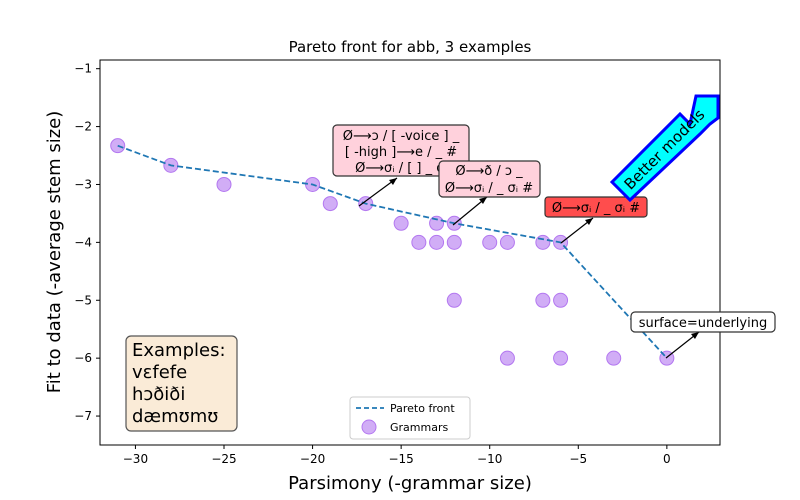 The image size is (800, 500). I want to click on annotation-4-line-1: surface=underlying, so click(703, 323).